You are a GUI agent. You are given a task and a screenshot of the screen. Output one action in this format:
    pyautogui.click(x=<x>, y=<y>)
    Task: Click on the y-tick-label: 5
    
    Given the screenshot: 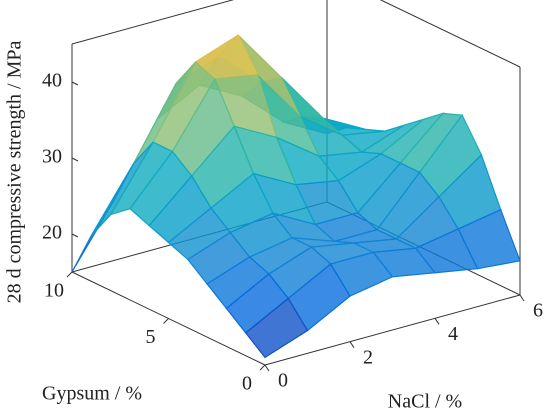 What is the action you would take?
    pyautogui.click(x=151, y=337)
    